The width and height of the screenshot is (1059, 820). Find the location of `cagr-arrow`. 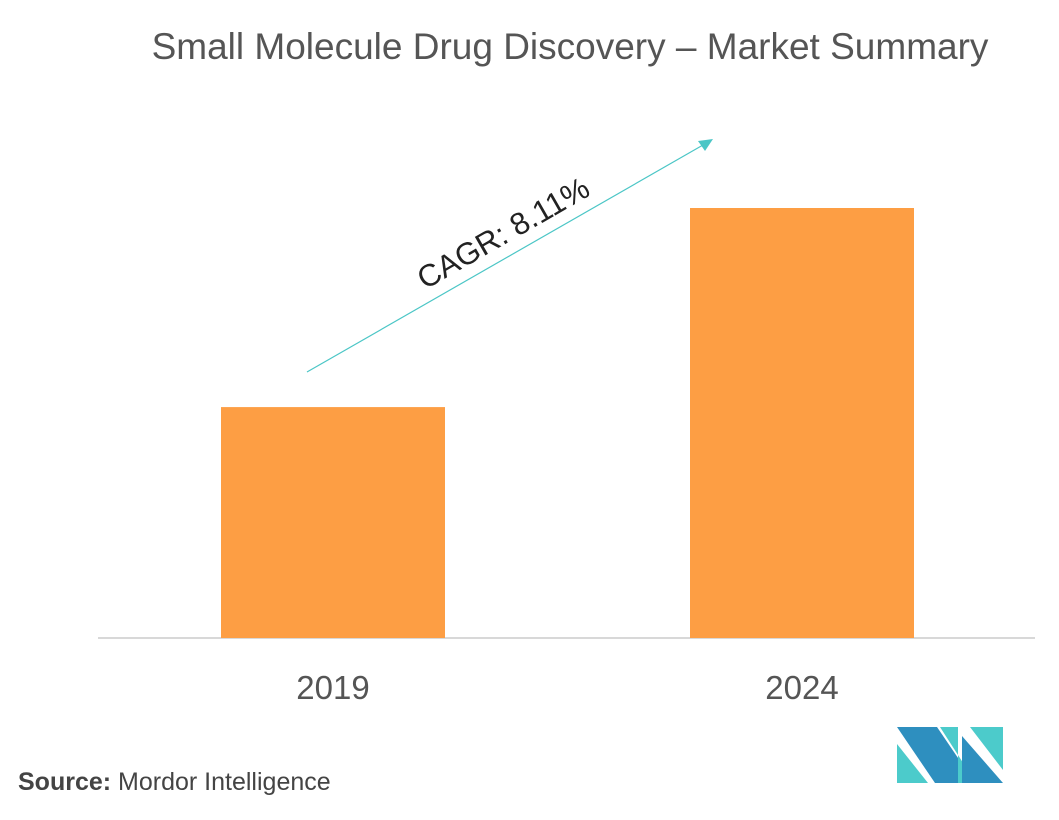

cagr-arrow is located at coordinates (509, 256).